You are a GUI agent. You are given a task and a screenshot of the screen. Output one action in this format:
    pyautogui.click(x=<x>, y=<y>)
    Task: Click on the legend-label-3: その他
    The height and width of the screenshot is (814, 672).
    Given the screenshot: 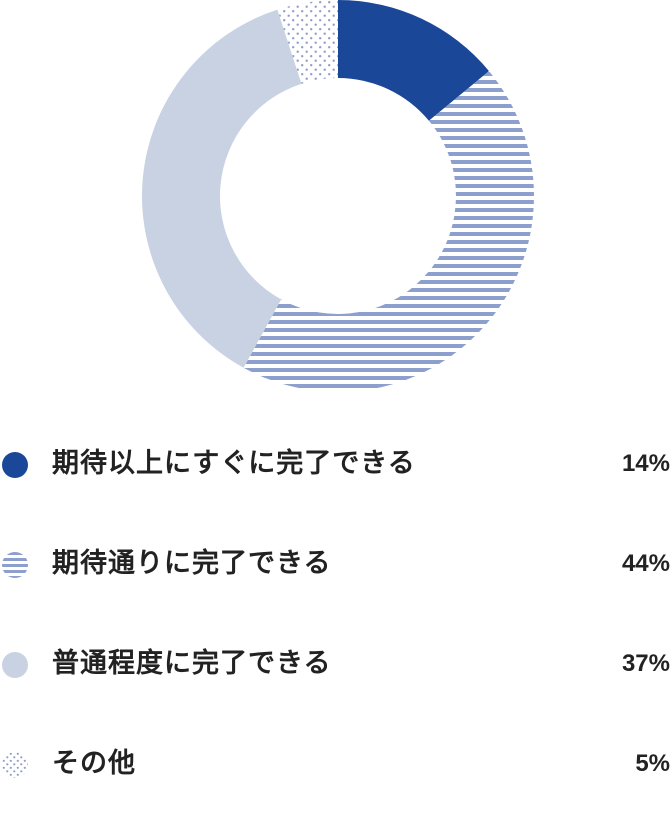 What is the action you would take?
    pyautogui.click(x=94, y=763)
    